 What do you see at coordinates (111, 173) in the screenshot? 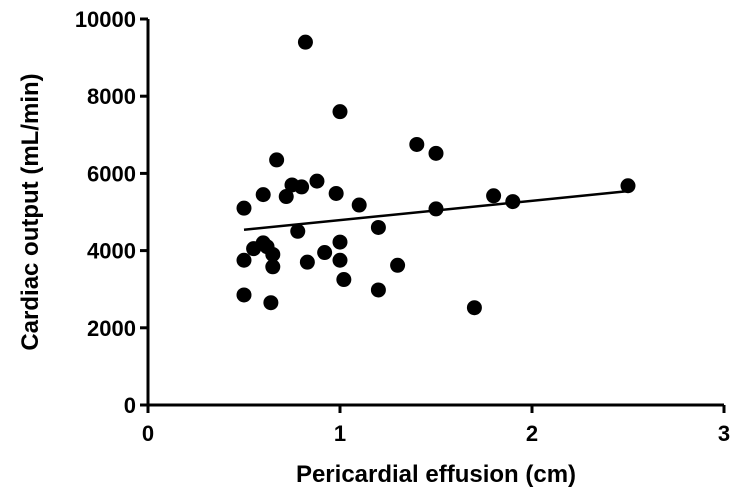
I see `y-tick-label: 6000` at bounding box center [111, 173].